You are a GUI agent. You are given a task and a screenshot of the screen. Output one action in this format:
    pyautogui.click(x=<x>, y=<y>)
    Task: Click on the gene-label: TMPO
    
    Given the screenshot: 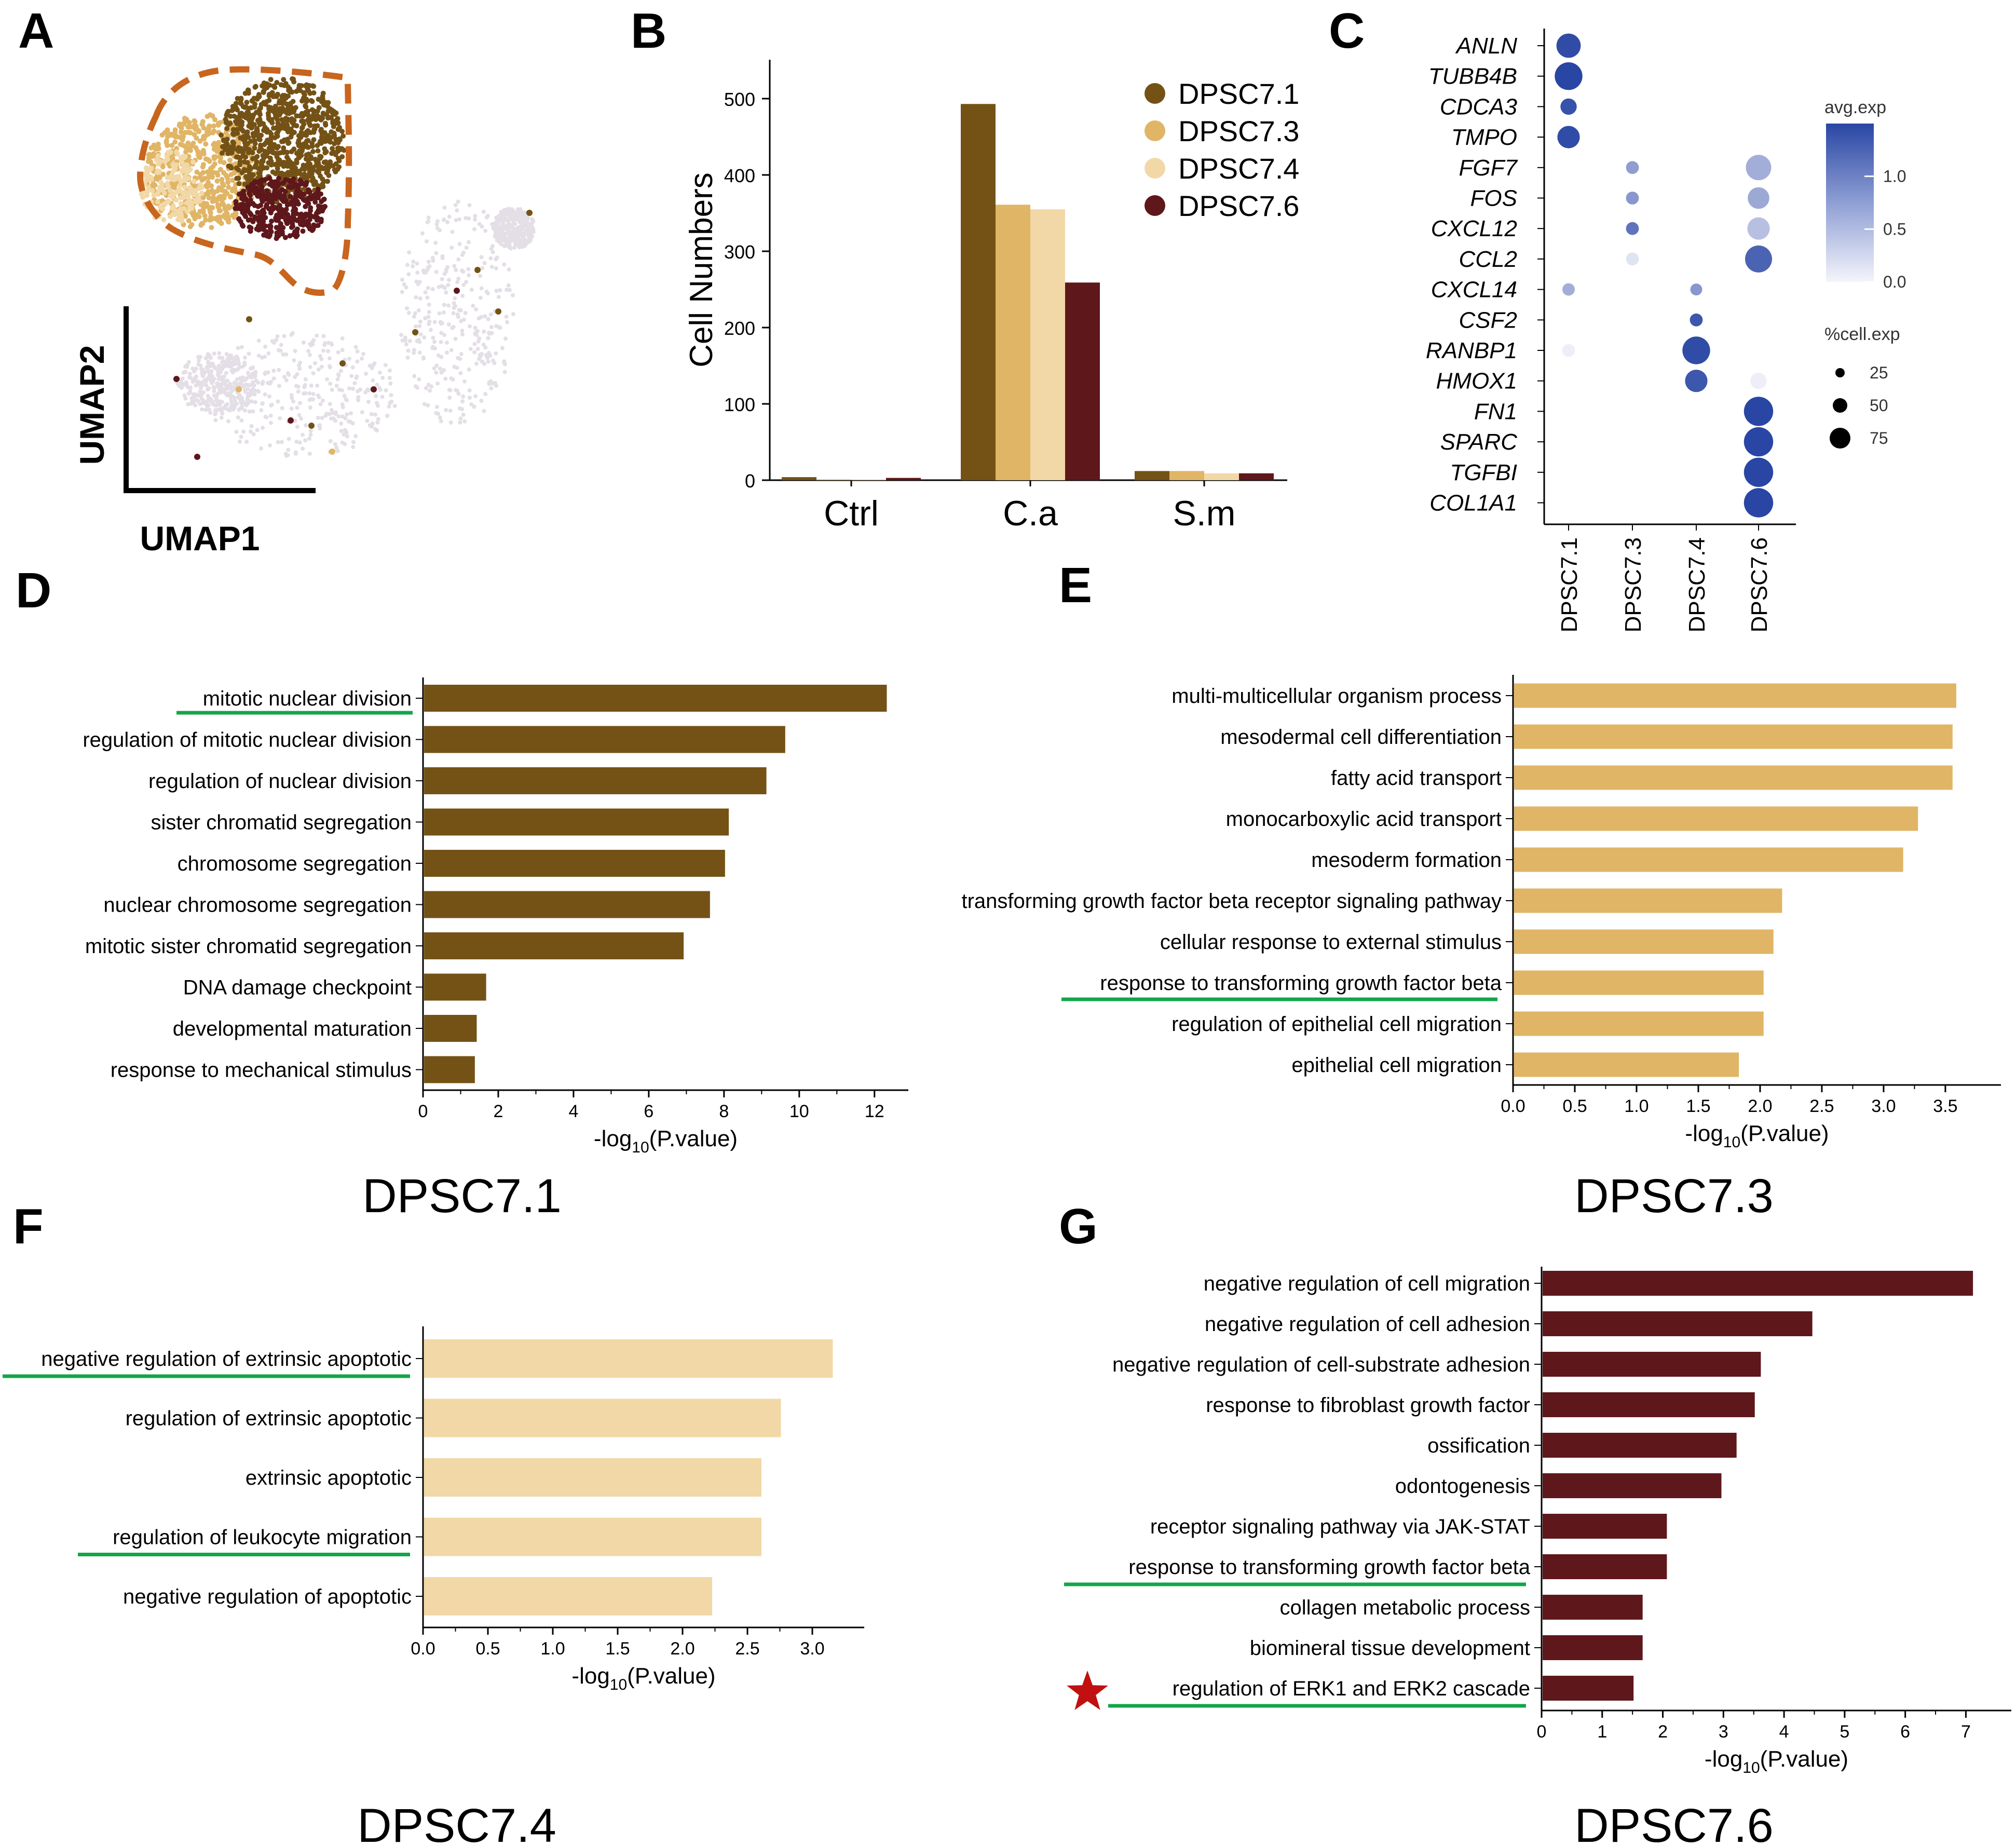 What is the action you would take?
    pyautogui.click(x=1484, y=137)
    